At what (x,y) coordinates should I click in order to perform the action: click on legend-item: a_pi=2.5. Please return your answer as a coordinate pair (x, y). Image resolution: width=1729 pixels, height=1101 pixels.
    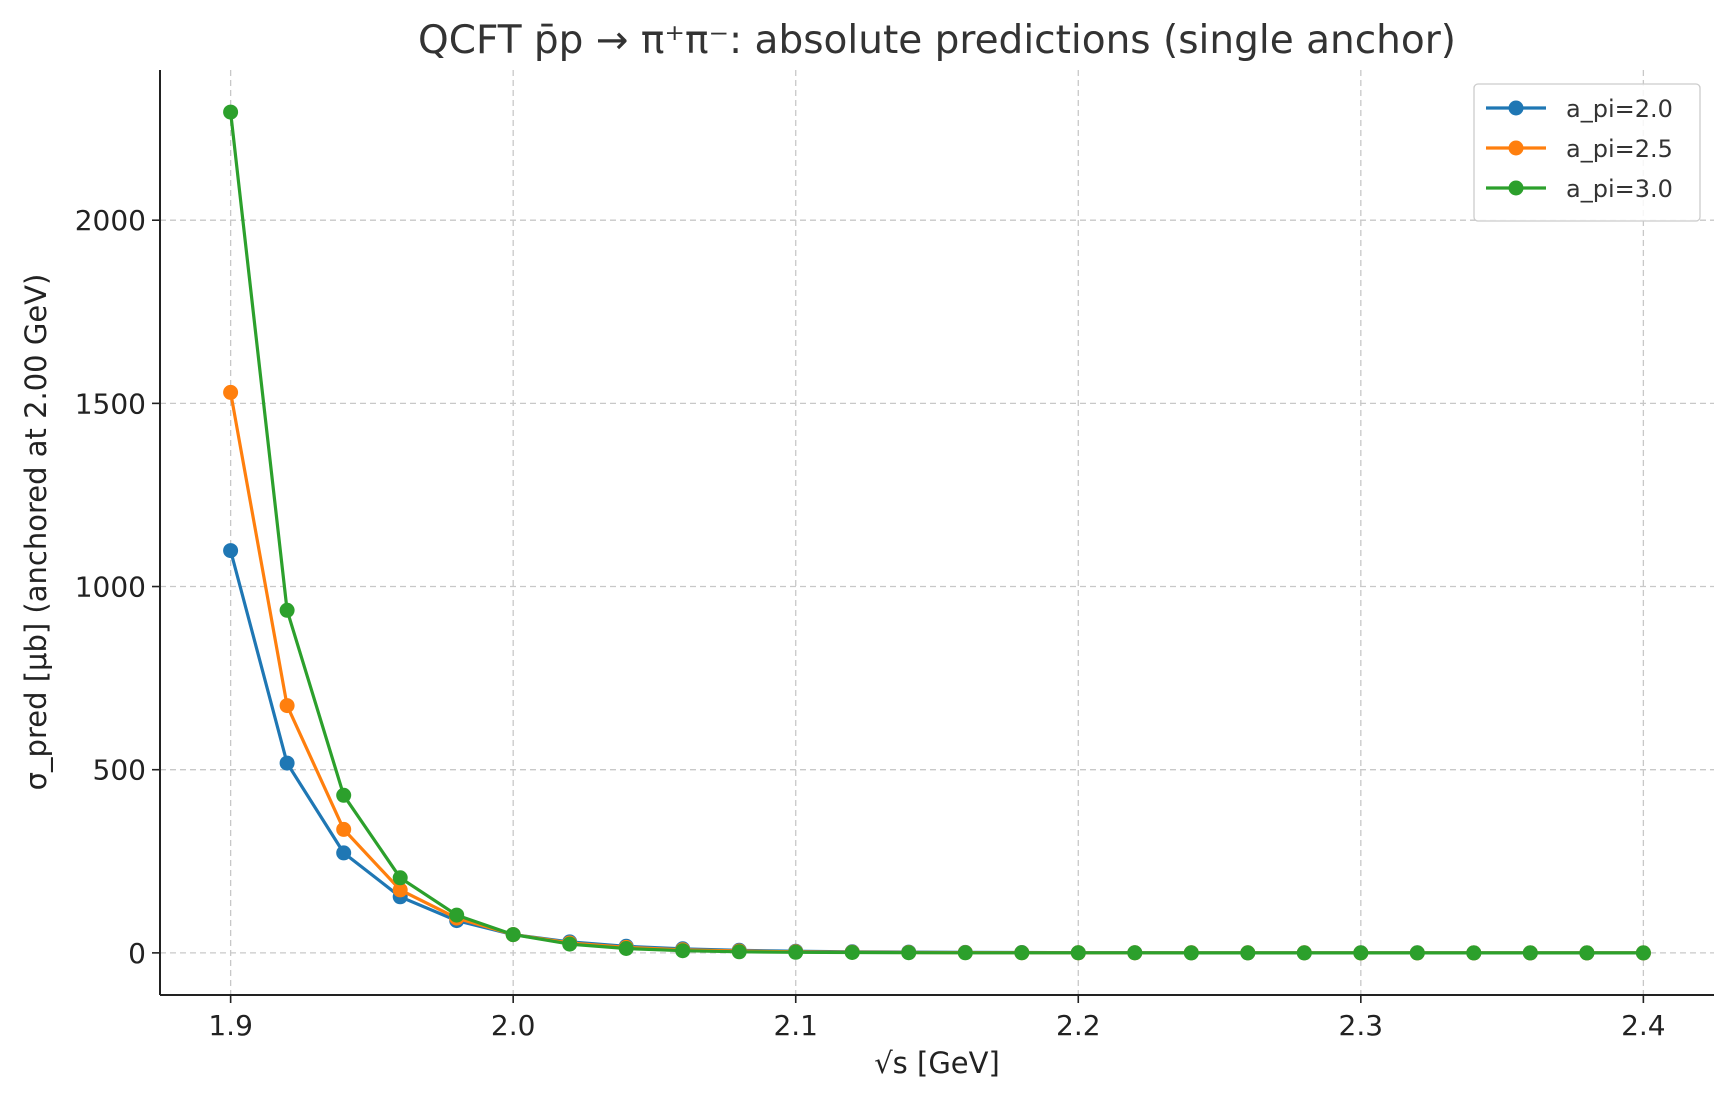
    Looking at the image, I should click on (1579, 149).